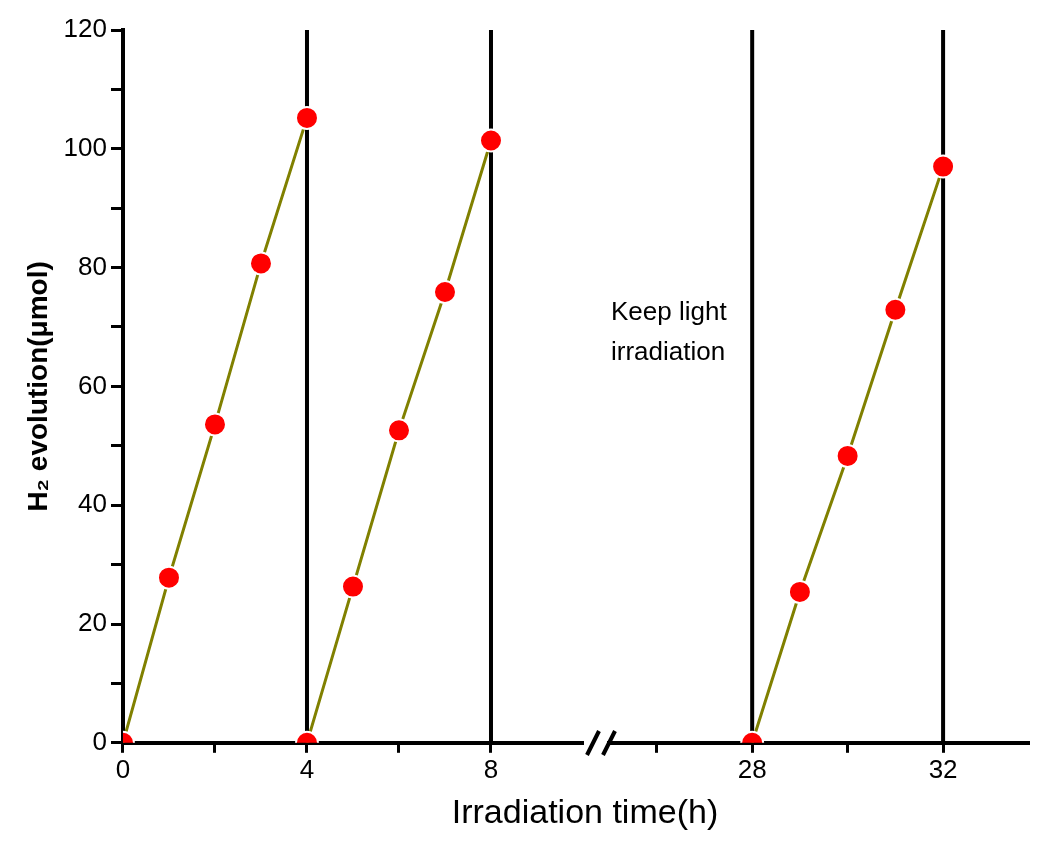 Image resolution: width=1050 pixels, height=850 pixels. I want to click on y-tick-label: 40, so click(92, 503).